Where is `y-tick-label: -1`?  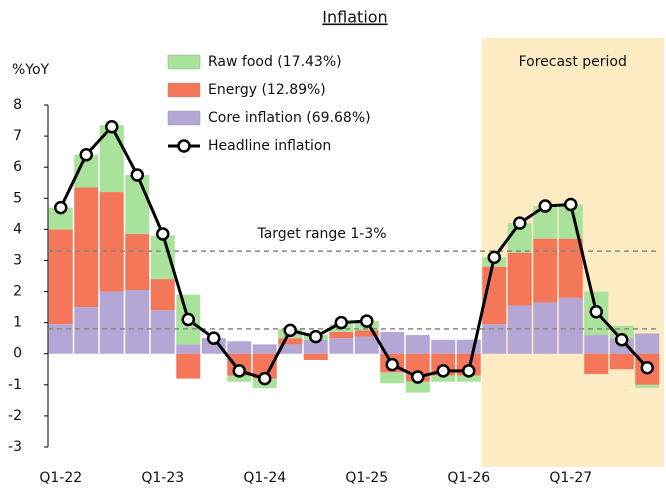 y-tick-label: -1 is located at coordinates (15, 385).